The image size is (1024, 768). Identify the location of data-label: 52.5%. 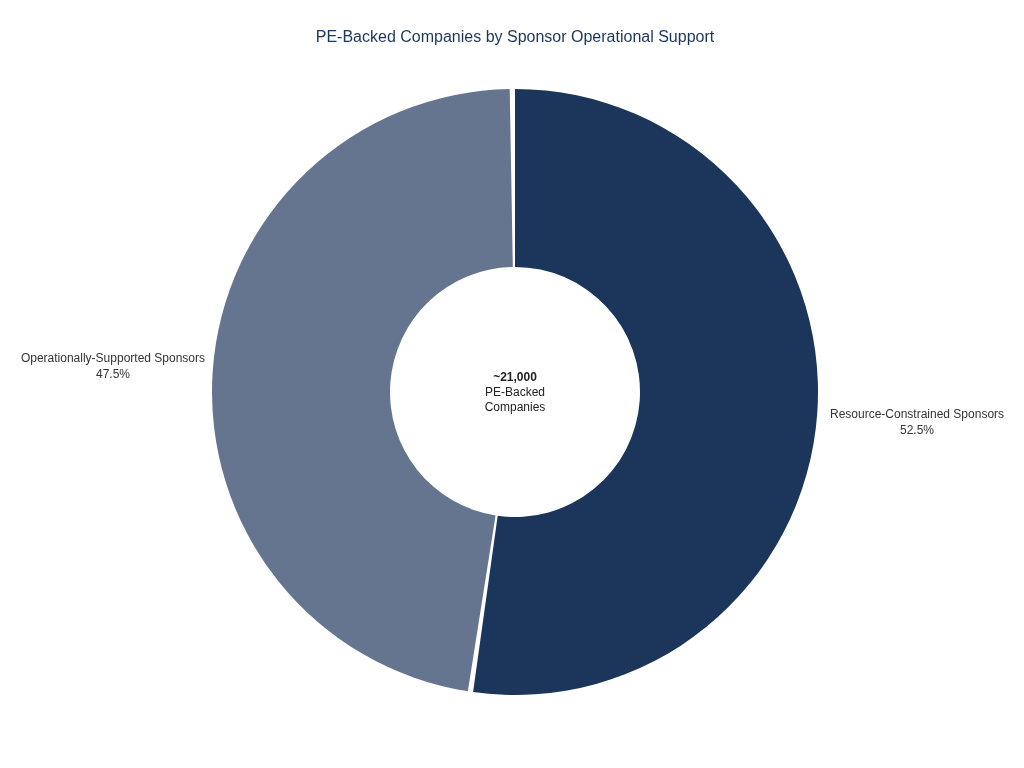
(917, 429).